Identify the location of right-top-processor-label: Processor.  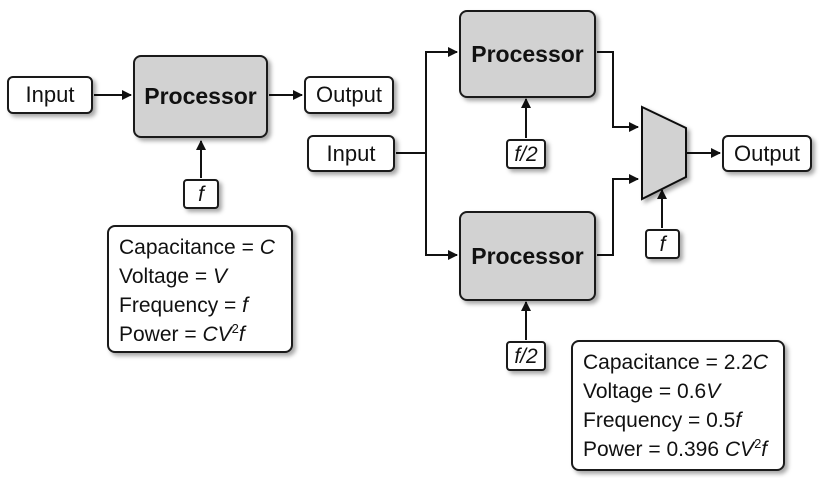
(527, 53).